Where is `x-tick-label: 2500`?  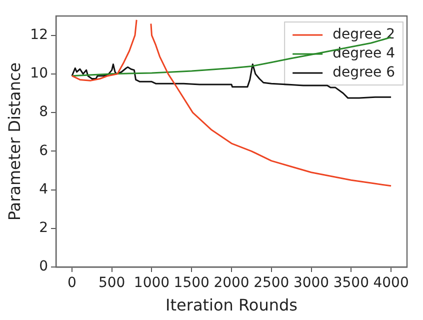
x-tick-label: 2500 is located at coordinates (272, 283).